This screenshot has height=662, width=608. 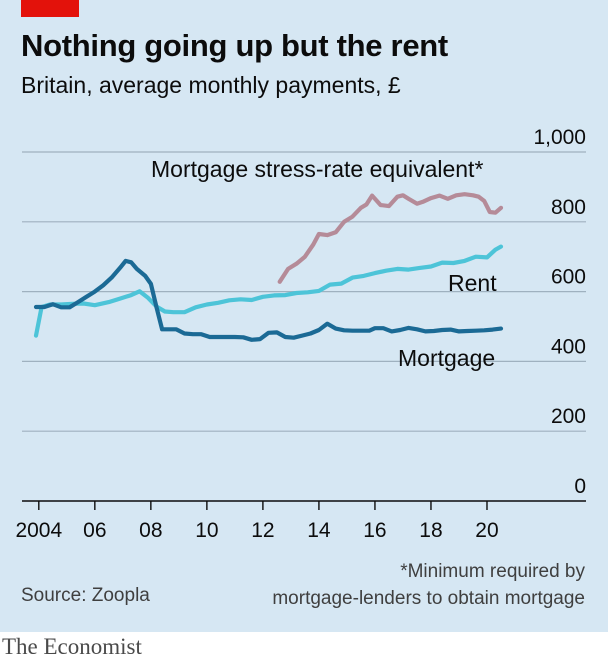 I want to click on x-tick-label-2018: 18, so click(x=430, y=530).